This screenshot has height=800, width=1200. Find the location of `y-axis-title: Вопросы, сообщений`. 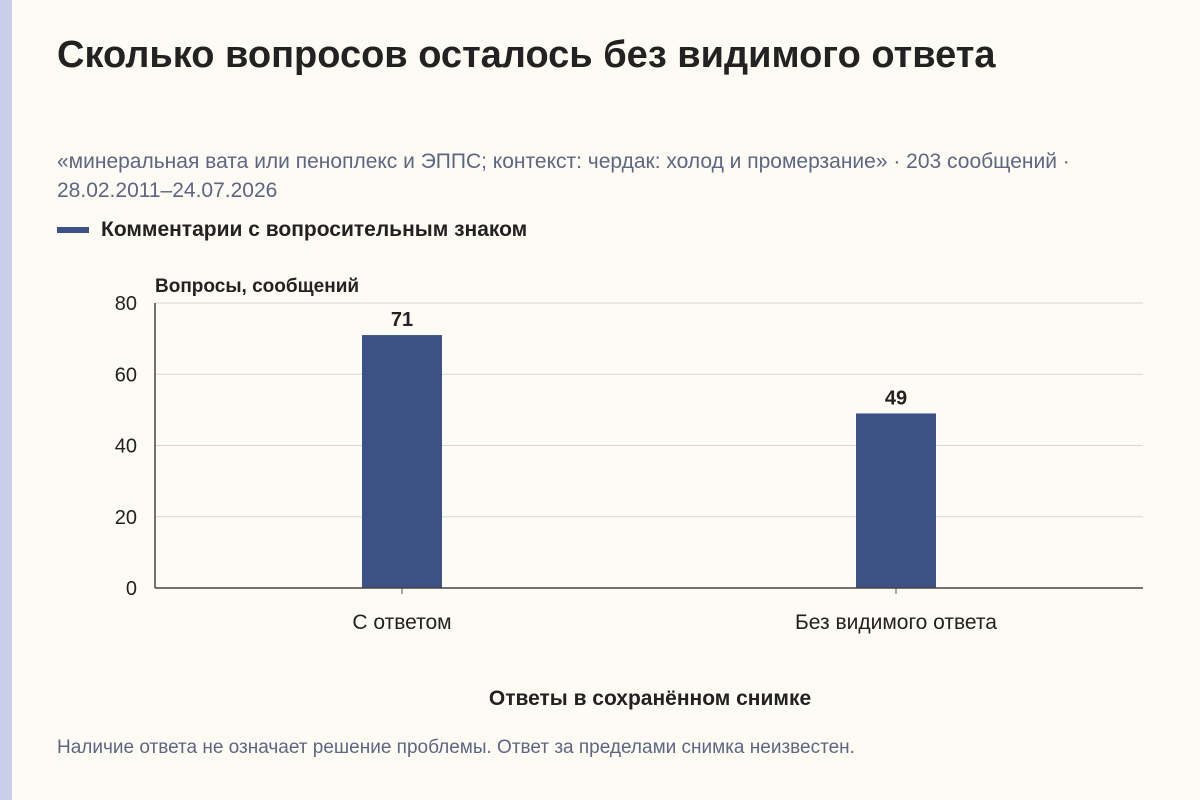

y-axis-title: Вопросы, сообщений is located at coordinates (257, 286).